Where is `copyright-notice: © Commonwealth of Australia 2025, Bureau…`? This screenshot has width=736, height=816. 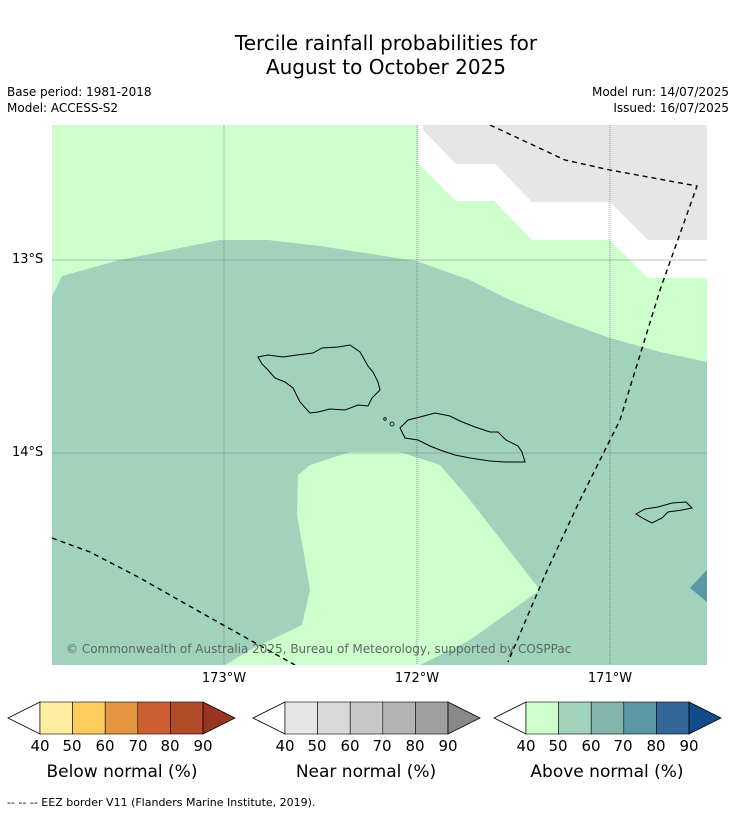
copyright-notice: © Commonwealth of Australia 2025, Bureau… is located at coordinates (319, 649).